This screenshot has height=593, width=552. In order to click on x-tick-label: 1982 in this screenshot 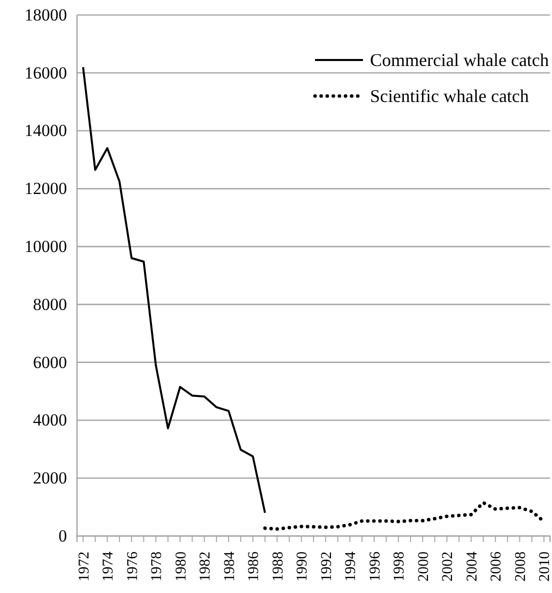, I will do `click(206, 567)`.